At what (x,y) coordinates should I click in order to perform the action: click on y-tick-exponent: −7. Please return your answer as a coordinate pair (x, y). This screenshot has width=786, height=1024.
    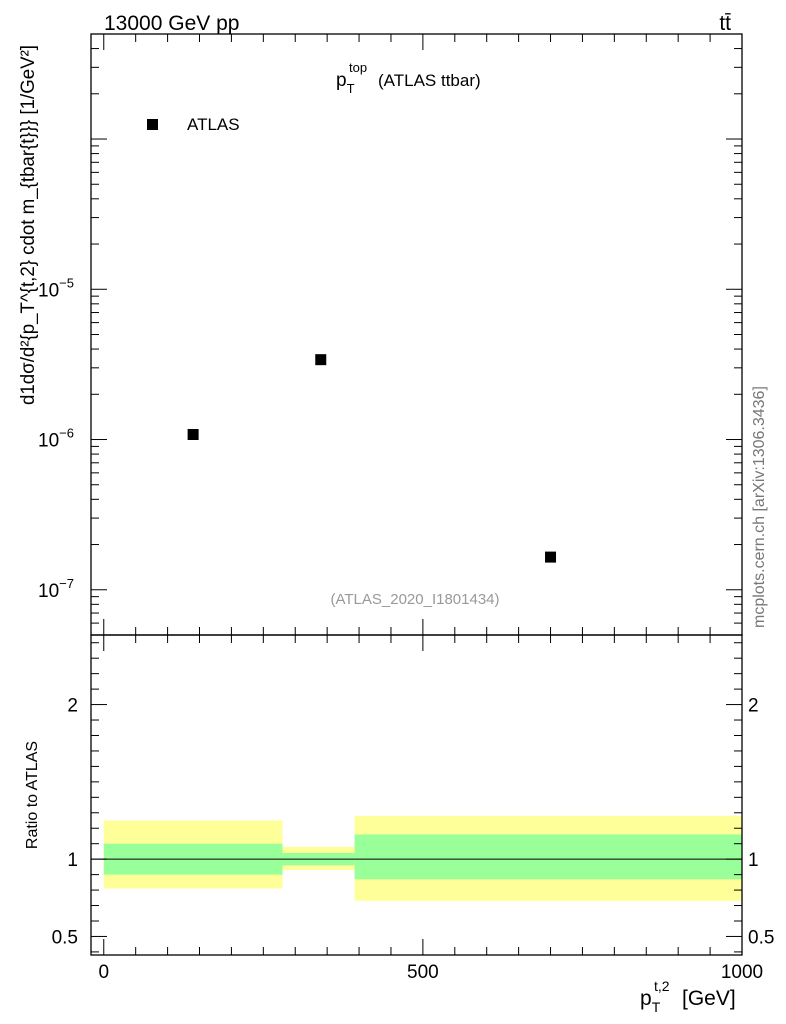
    Looking at the image, I should click on (66, 583).